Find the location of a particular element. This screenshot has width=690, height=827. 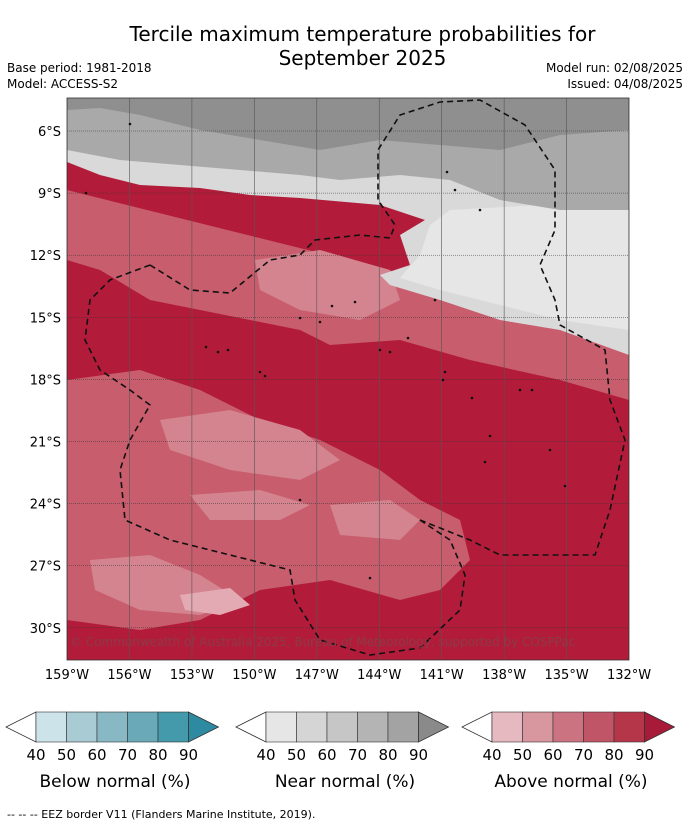

colorbar-below-normal is located at coordinates (112, 727).